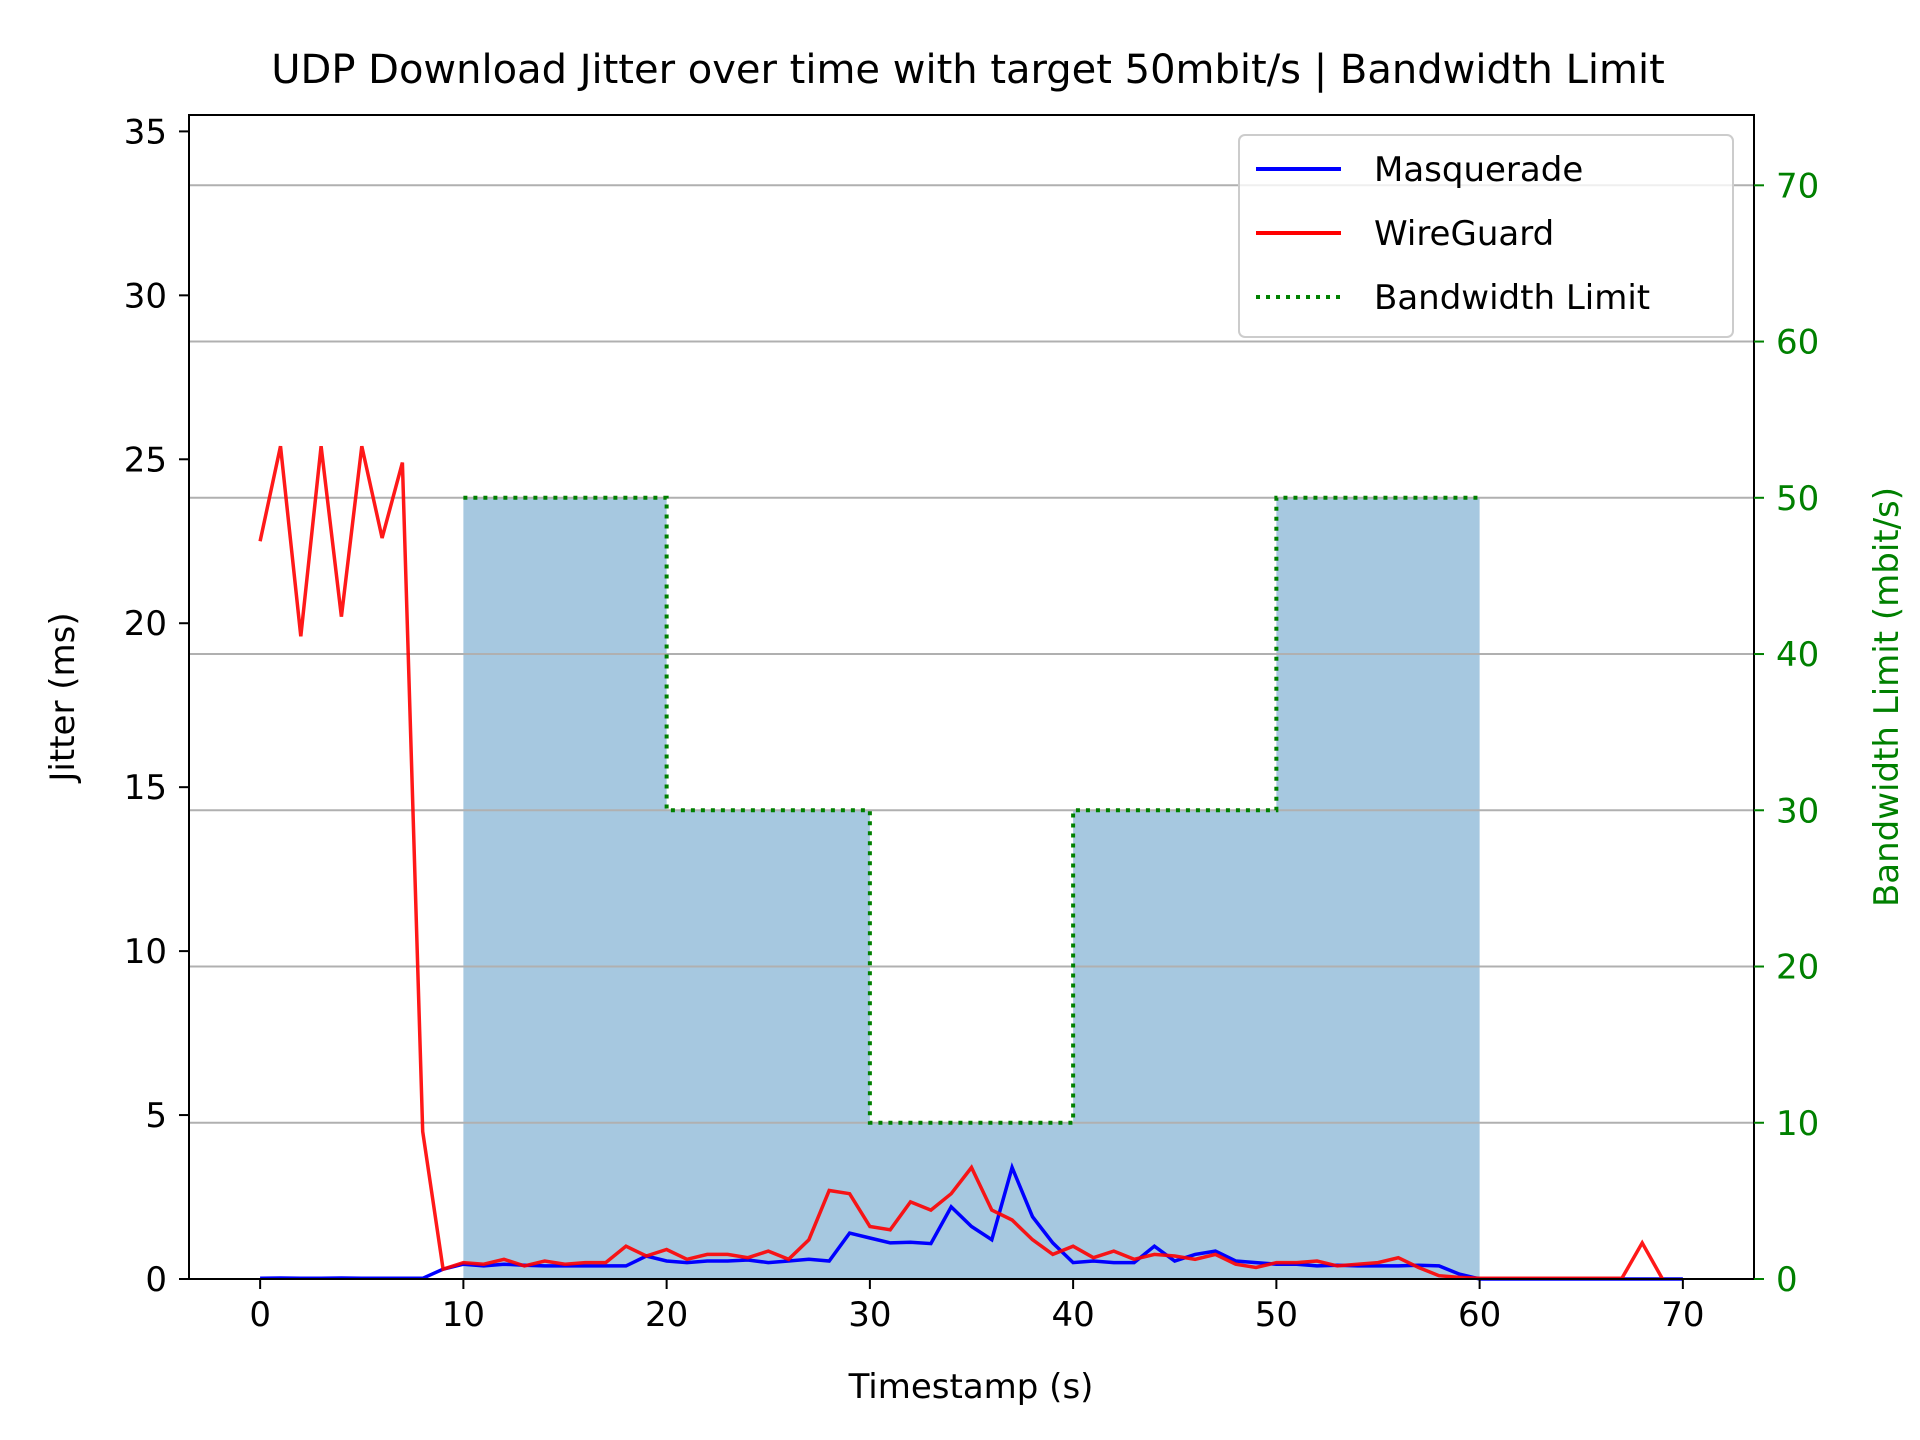  I want to click on x-tick-label: 20, so click(666, 1315).